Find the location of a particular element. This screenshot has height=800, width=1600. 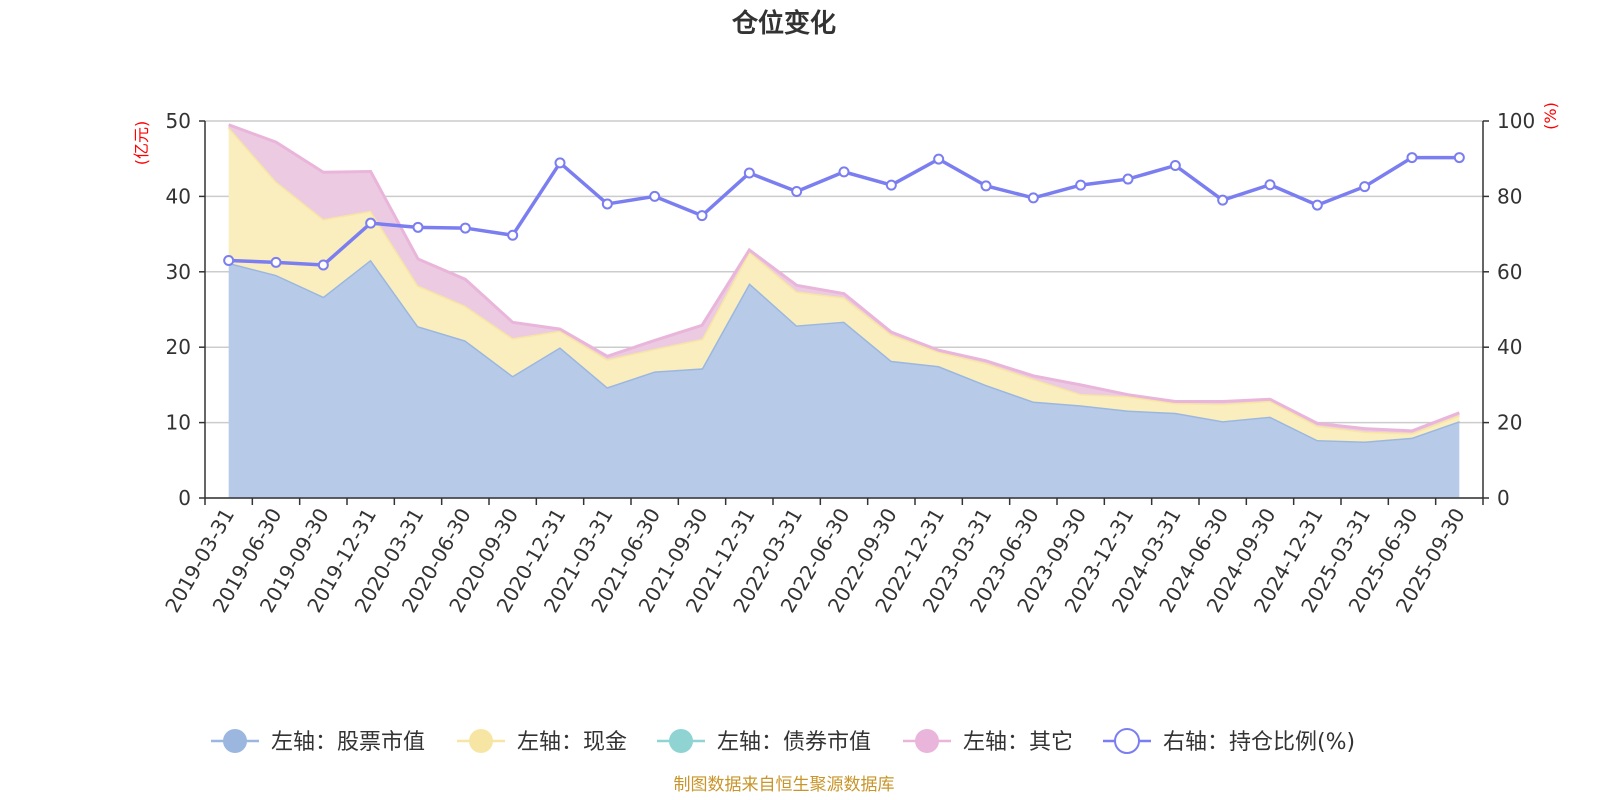

legend-label: 左轴：其它 is located at coordinates (1018, 742).